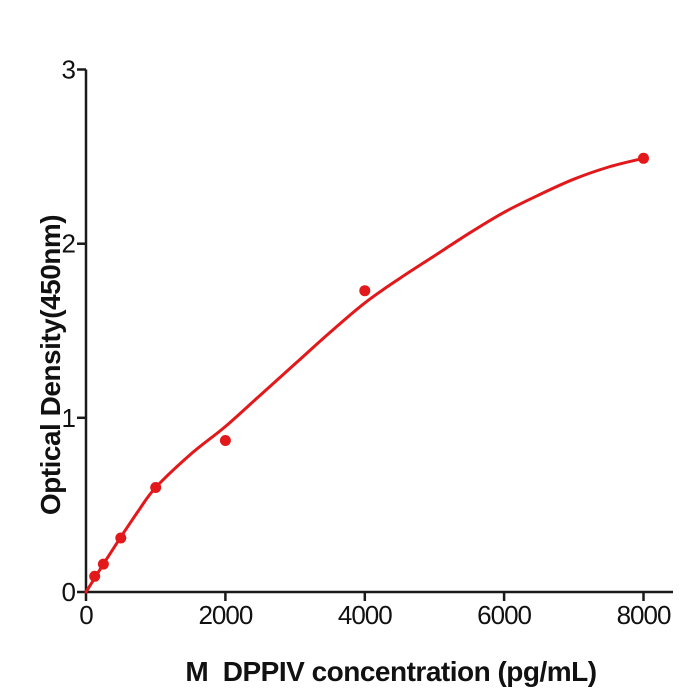 Image resolution: width=700 pixels, height=700 pixels. What do you see at coordinates (69, 244) in the screenshot?
I see `y-tick-label: 2` at bounding box center [69, 244].